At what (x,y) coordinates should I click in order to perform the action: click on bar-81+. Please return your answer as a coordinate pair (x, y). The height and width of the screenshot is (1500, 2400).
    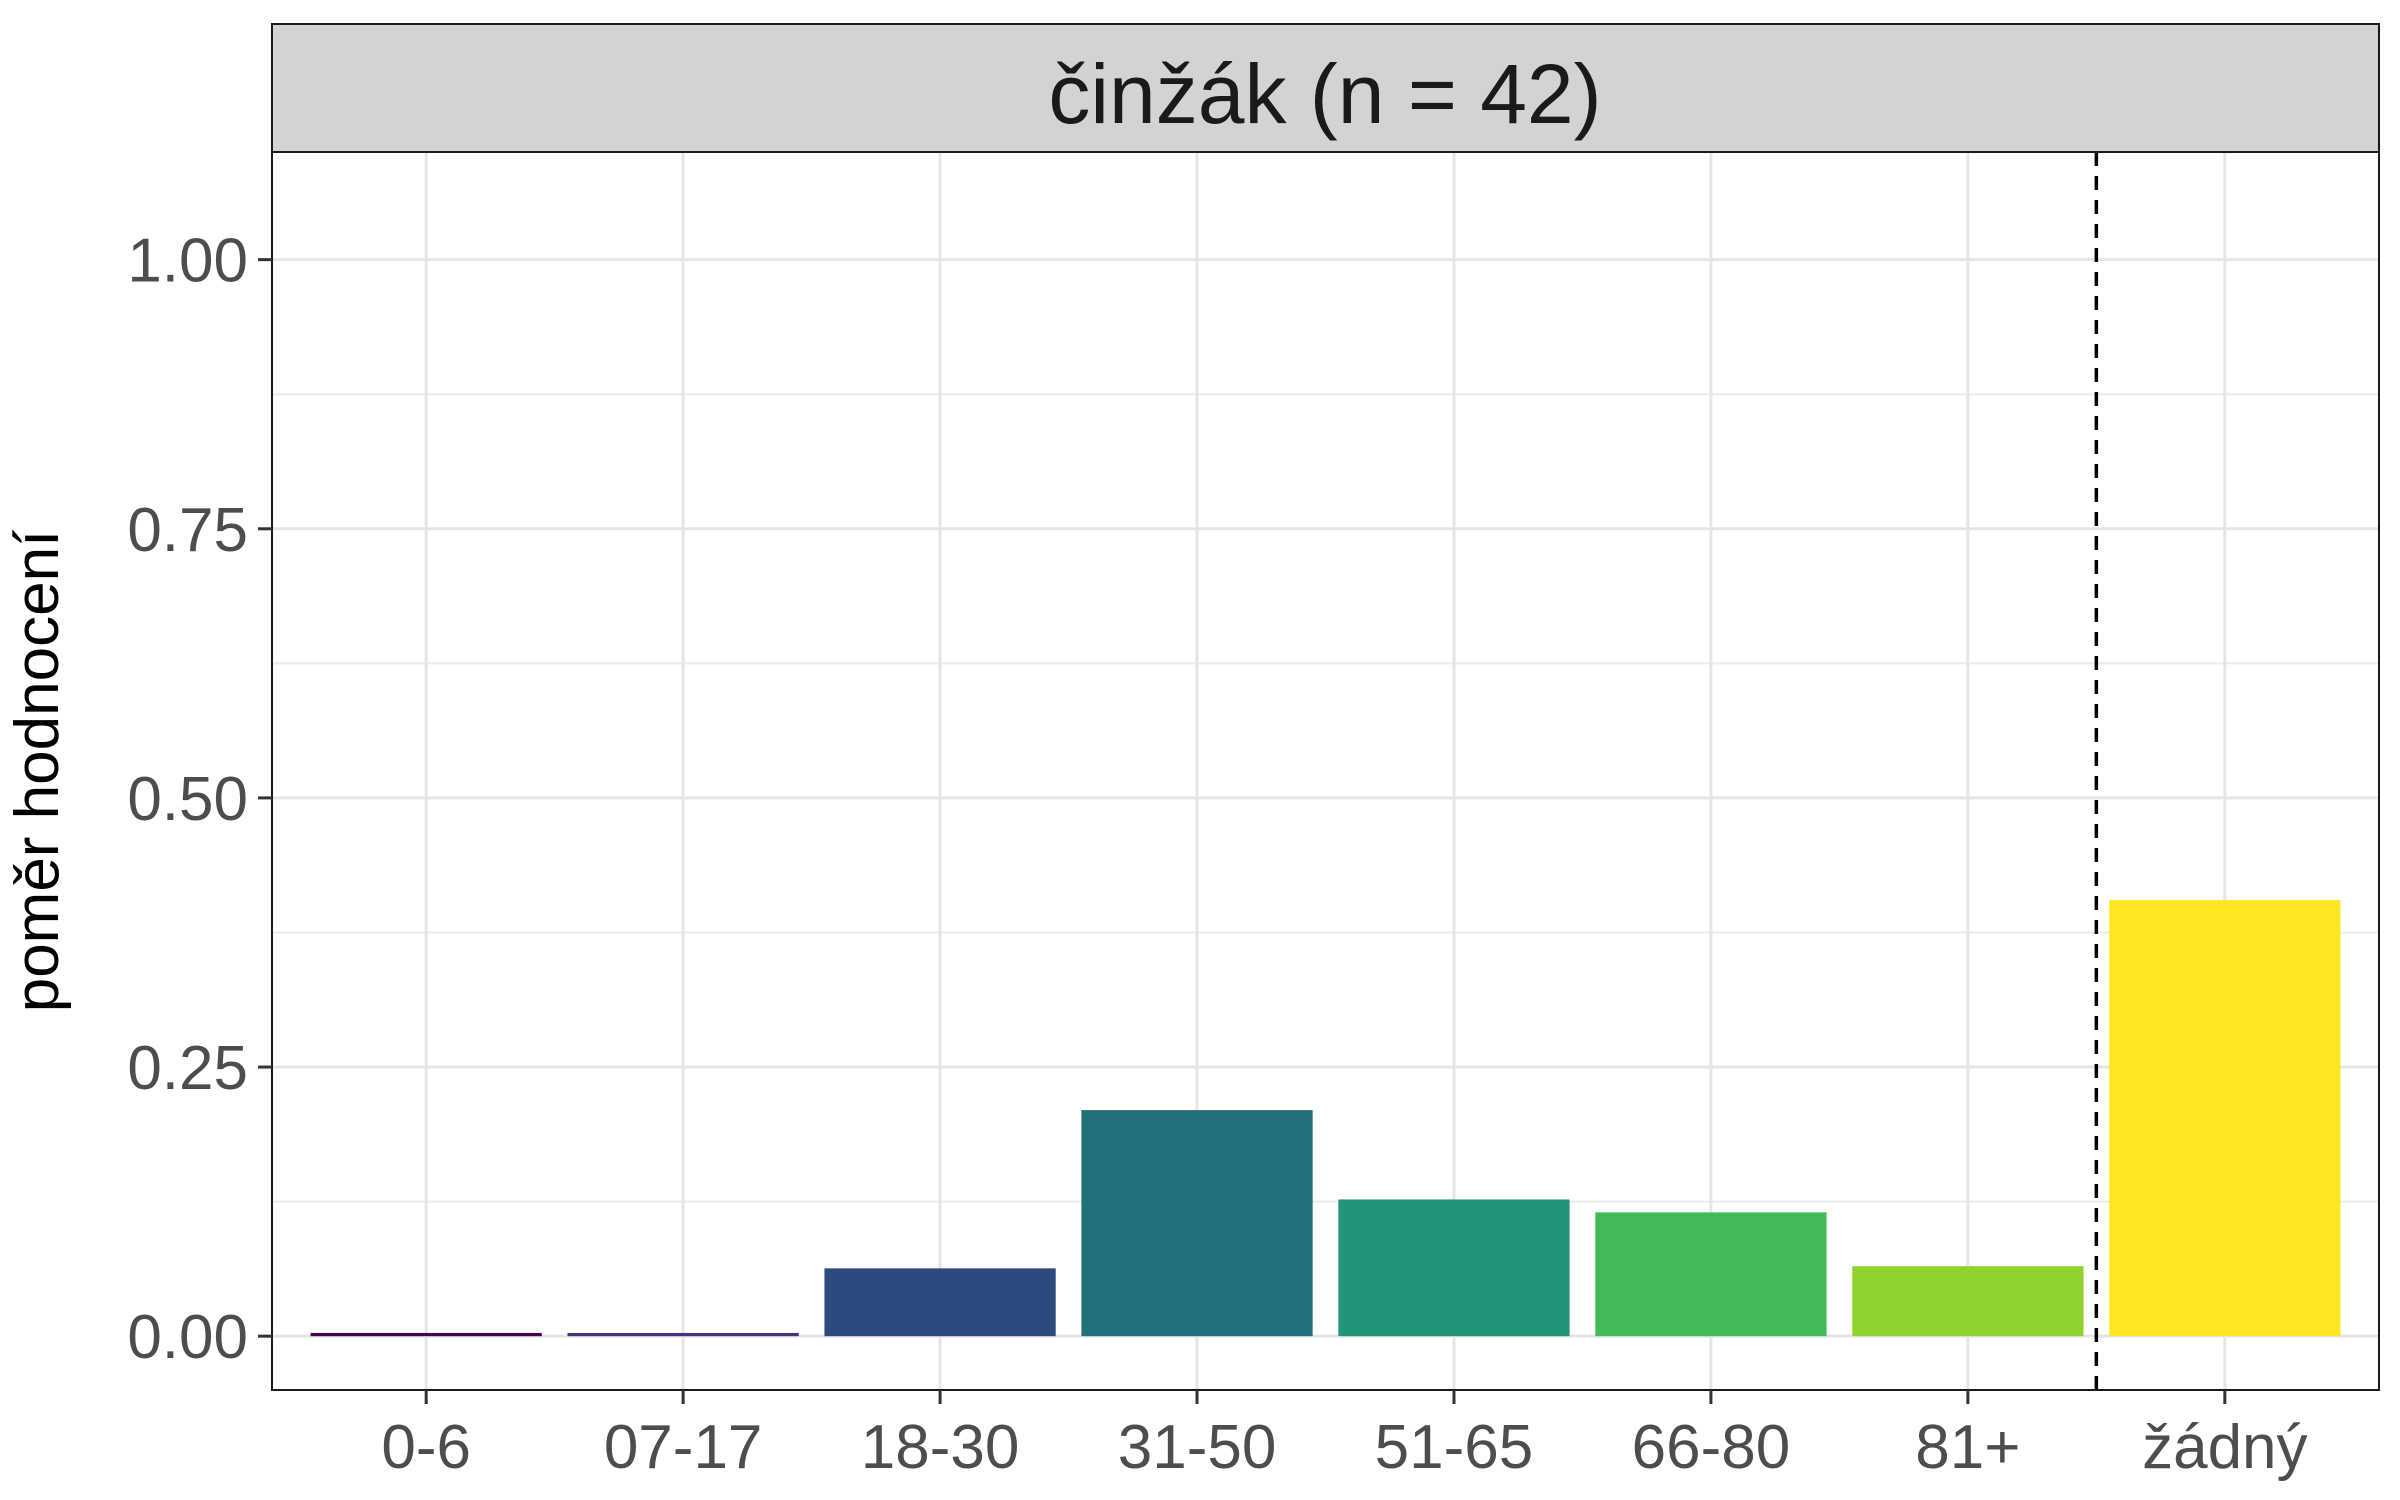
    Looking at the image, I should click on (1968, 1301).